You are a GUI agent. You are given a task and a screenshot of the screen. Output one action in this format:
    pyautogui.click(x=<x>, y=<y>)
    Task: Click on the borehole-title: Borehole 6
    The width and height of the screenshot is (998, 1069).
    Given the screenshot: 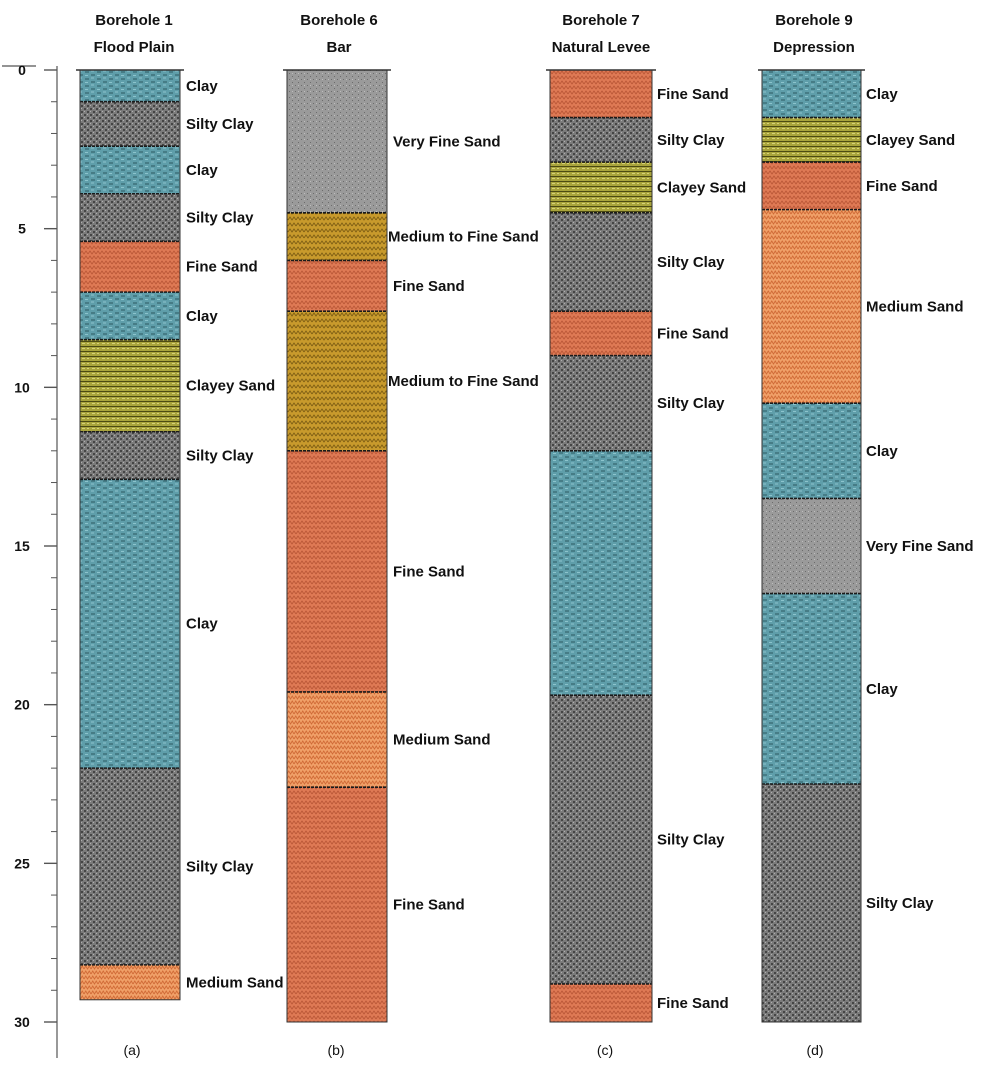 What is the action you would take?
    pyautogui.click(x=339, y=20)
    